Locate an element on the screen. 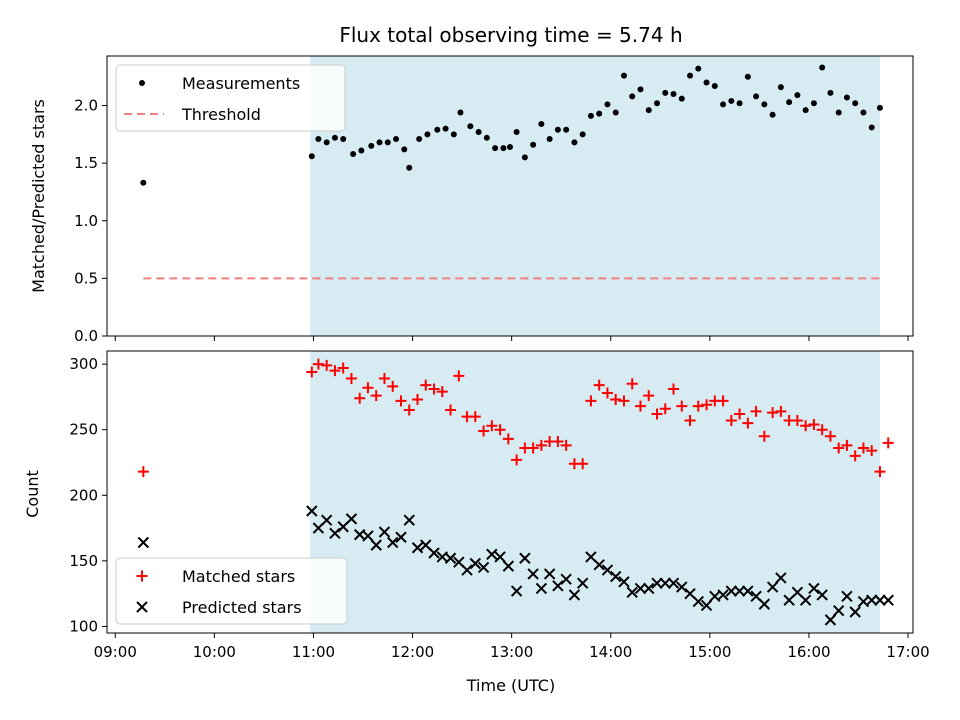 The image size is (960, 720). y-tick-label: 200 is located at coordinates (83, 495).